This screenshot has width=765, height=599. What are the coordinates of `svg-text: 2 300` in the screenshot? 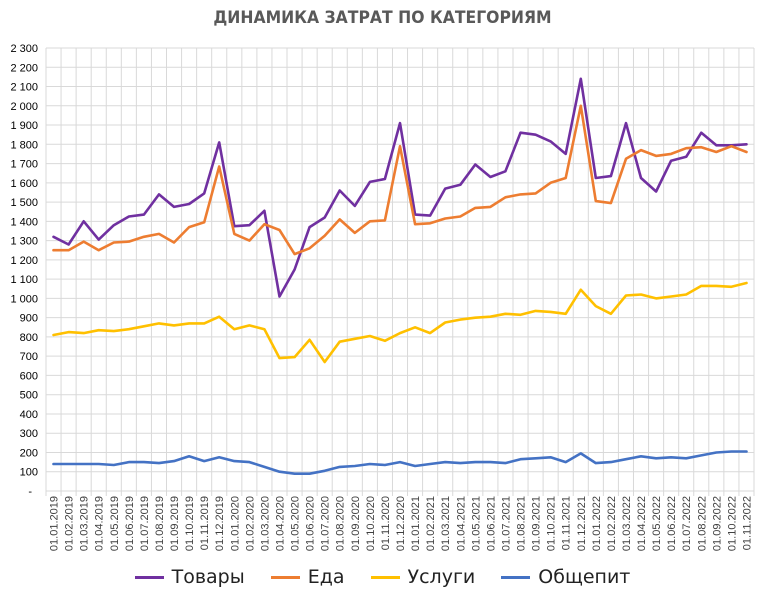 It's located at (24, 49).